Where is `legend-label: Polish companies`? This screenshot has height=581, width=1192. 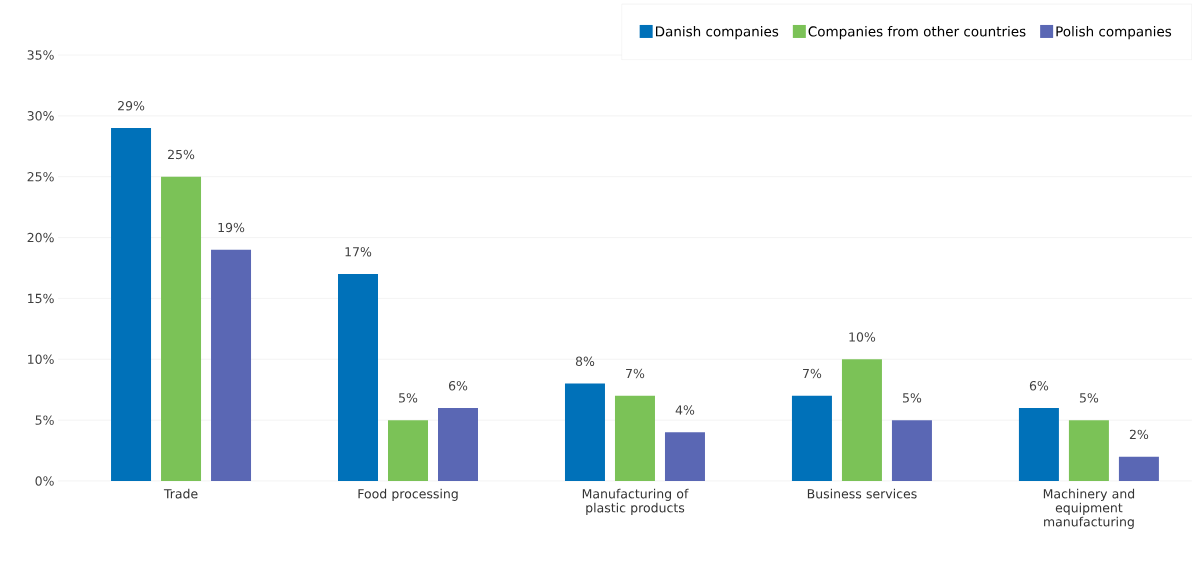
legend-label: Polish companies is located at coordinates (1114, 33).